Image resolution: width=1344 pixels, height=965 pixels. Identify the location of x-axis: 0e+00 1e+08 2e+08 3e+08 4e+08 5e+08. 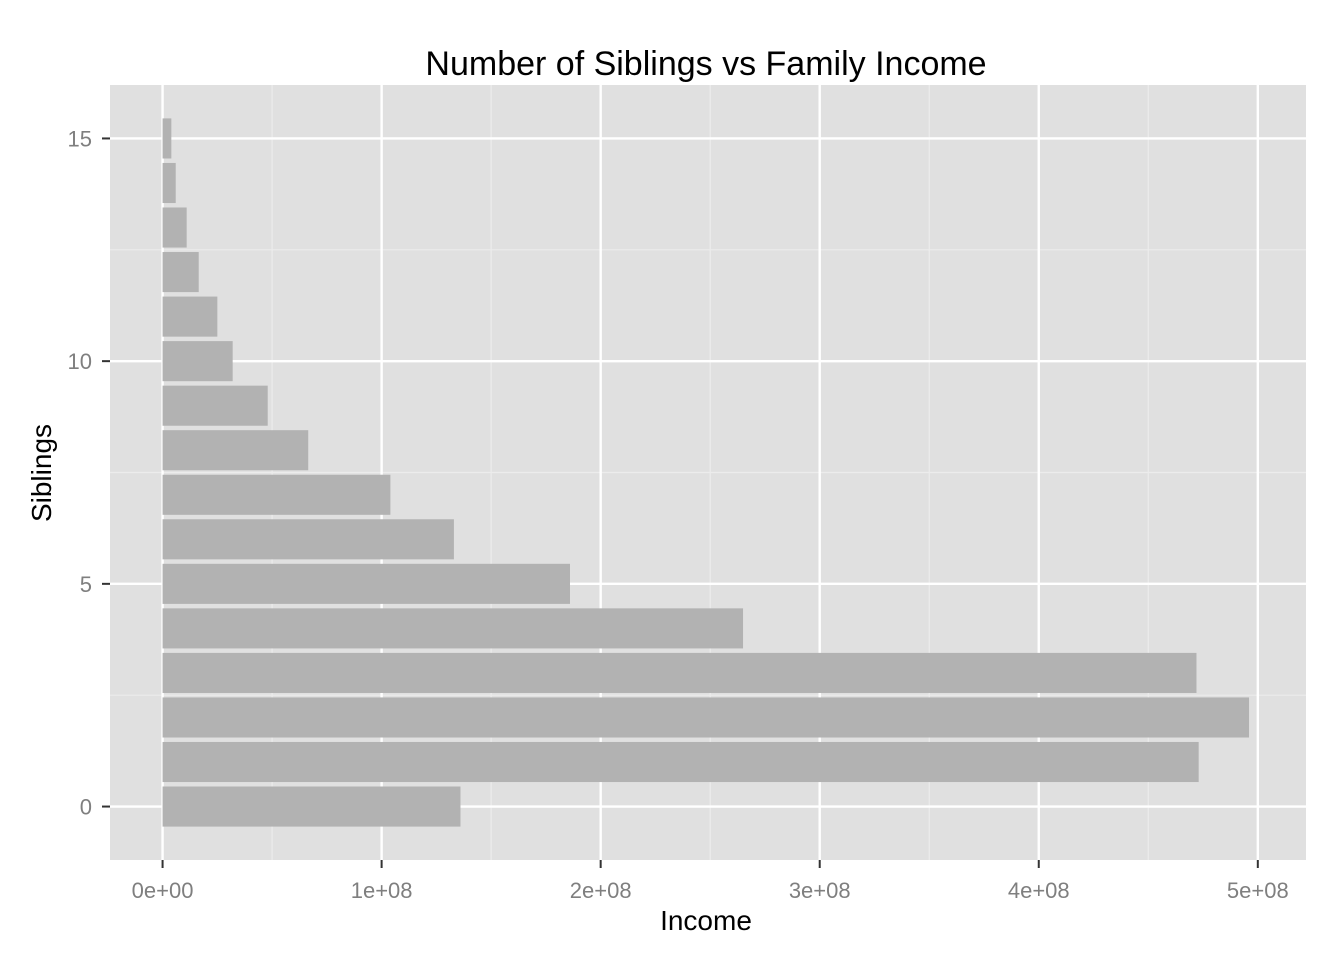
(710, 881).